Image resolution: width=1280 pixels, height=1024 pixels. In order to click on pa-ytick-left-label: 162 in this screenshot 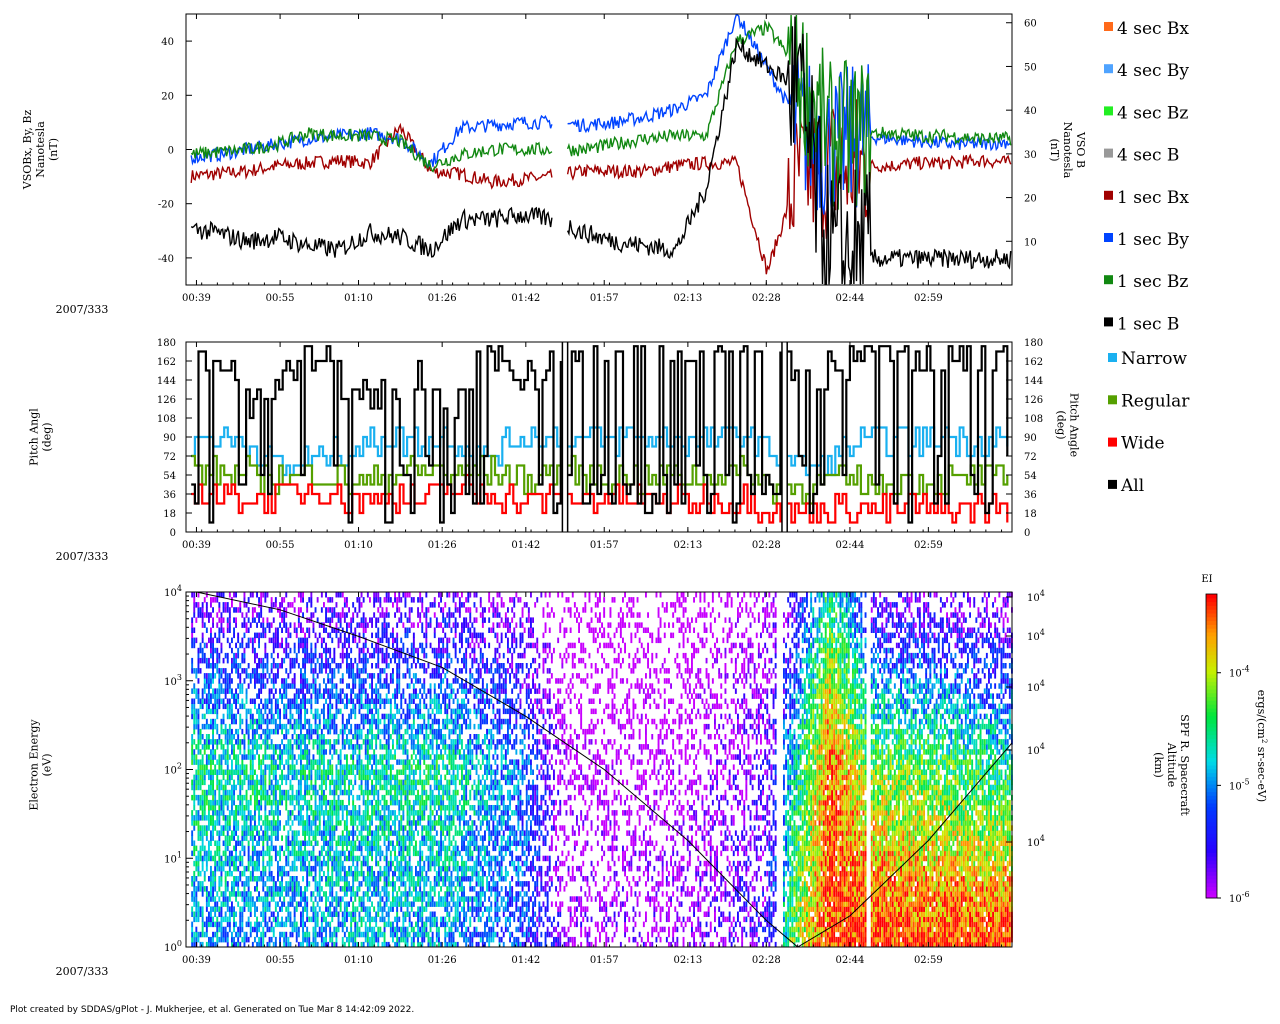, I will do `click(166, 362)`.